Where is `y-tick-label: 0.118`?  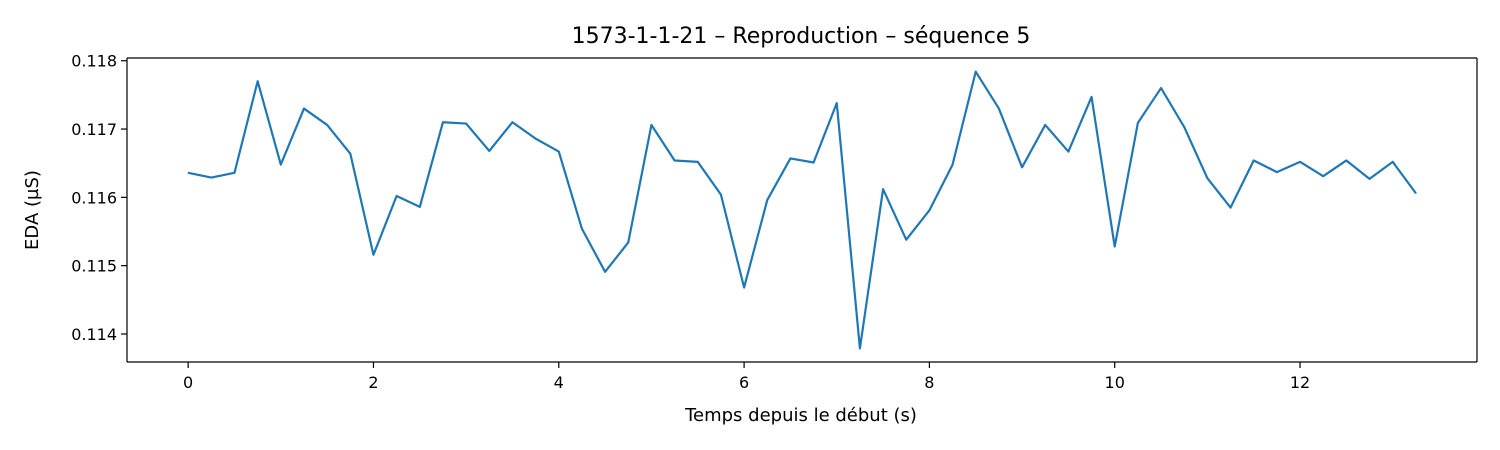
y-tick-label: 0.118 is located at coordinates (94, 61).